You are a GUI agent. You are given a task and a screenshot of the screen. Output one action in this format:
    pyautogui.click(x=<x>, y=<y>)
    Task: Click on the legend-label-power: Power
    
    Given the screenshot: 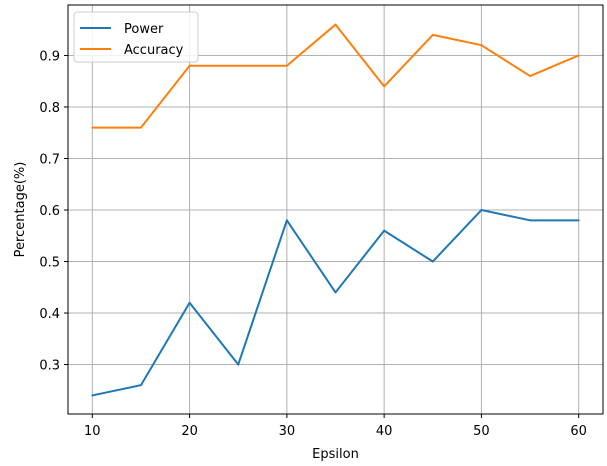 What is the action you would take?
    pyautogui.click(x=144, y=29)
    